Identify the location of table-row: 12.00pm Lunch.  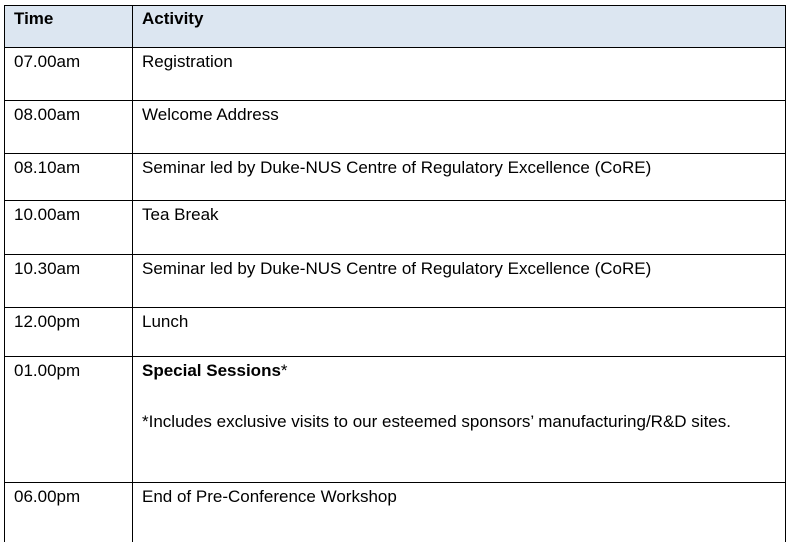
(395, 332).